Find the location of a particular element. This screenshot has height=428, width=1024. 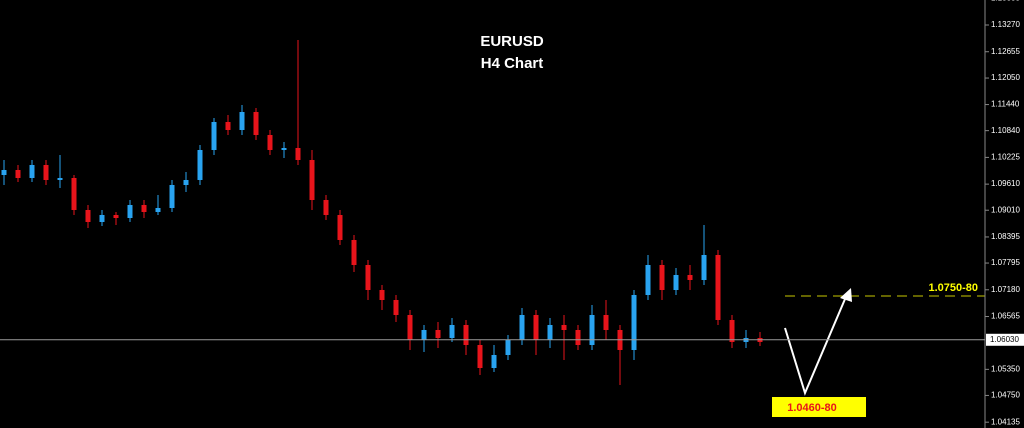

y-tick-label: 1.09010 is located at coordinates (1005, 209).